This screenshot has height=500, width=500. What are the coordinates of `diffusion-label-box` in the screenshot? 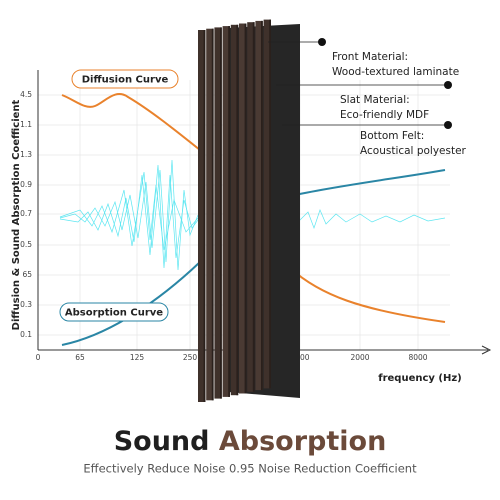 It's located at (125, 79).